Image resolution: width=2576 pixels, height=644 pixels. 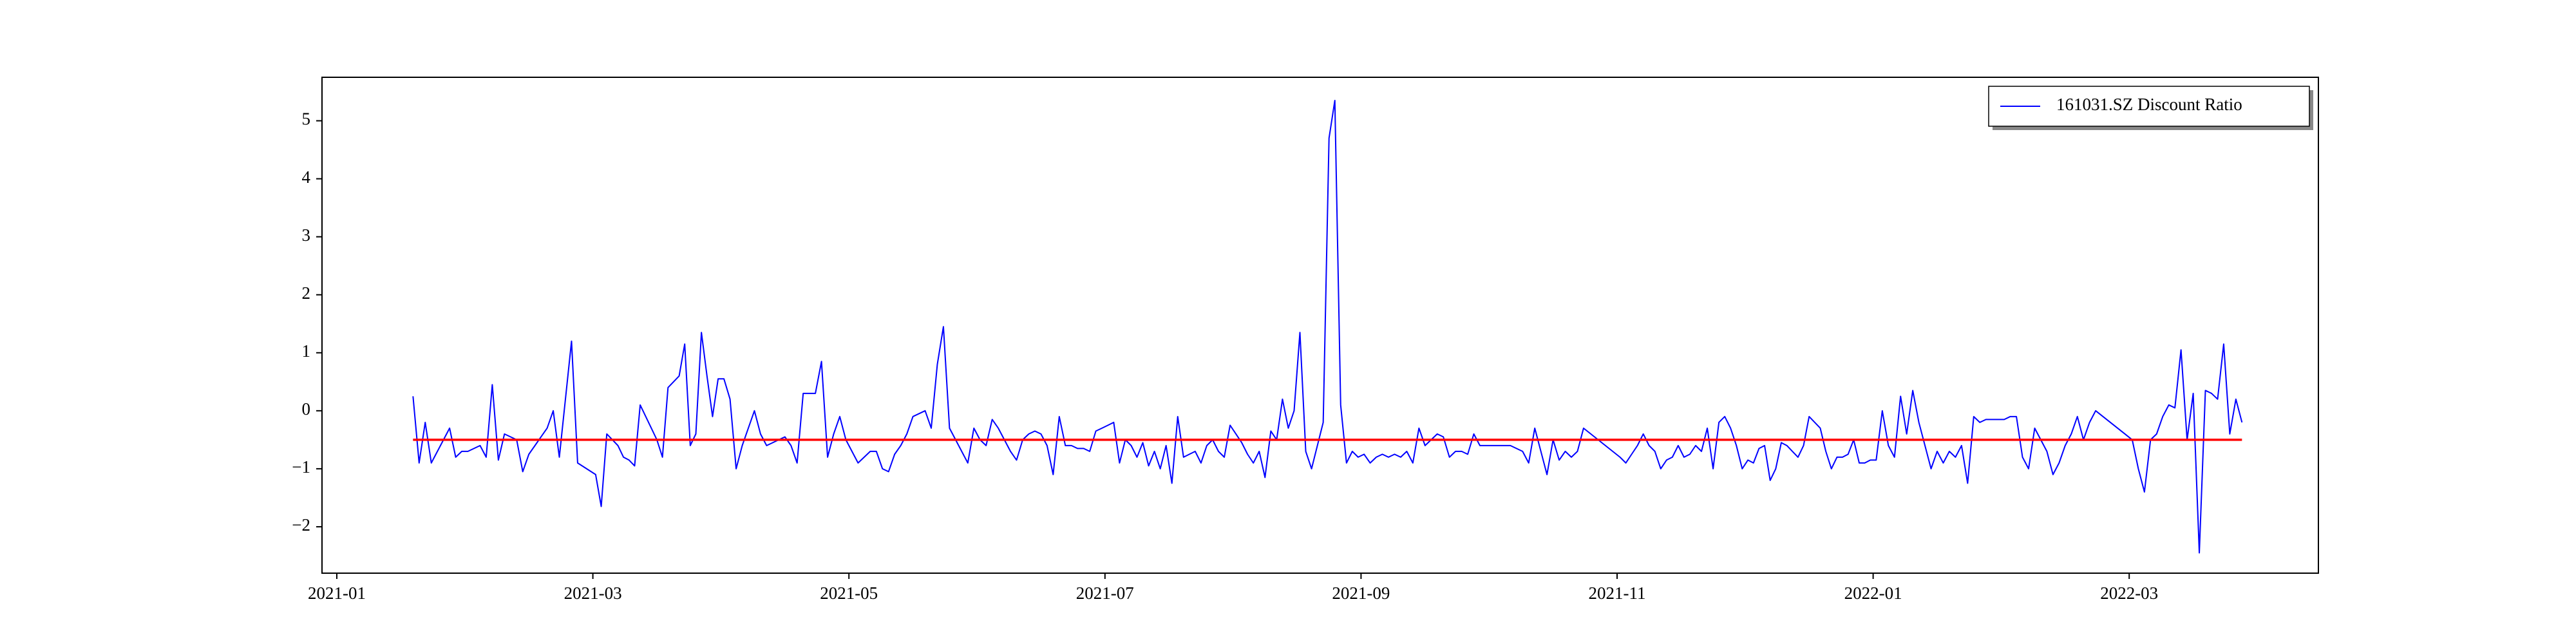 I want to click on y-tick-label: 2, so click(x=306, y=293).